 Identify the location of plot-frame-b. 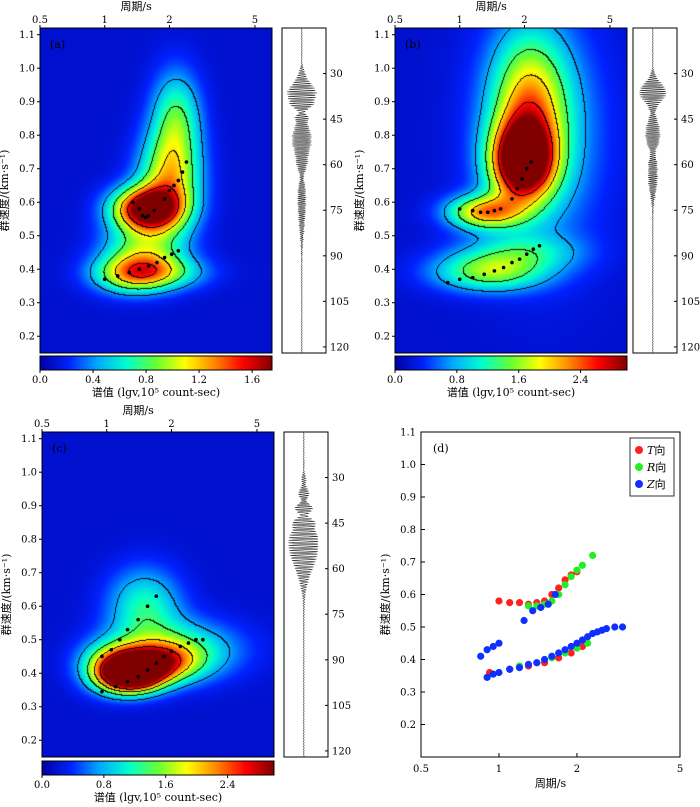
(511, 190).